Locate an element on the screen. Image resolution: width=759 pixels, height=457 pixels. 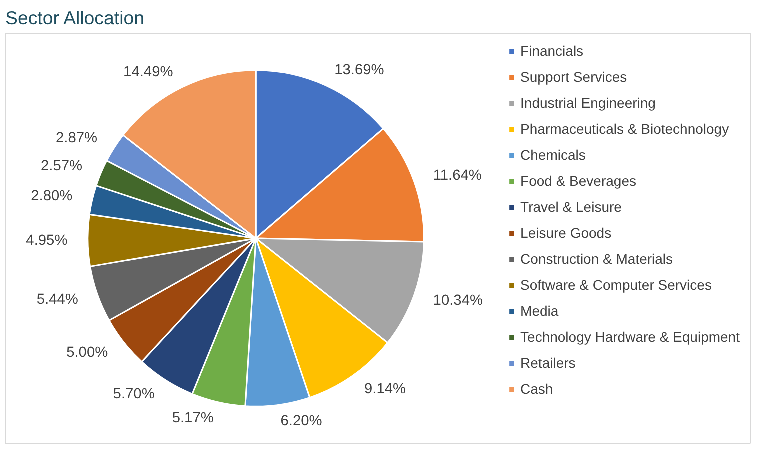
legend-label: Media is located at coordinates (539, 311).